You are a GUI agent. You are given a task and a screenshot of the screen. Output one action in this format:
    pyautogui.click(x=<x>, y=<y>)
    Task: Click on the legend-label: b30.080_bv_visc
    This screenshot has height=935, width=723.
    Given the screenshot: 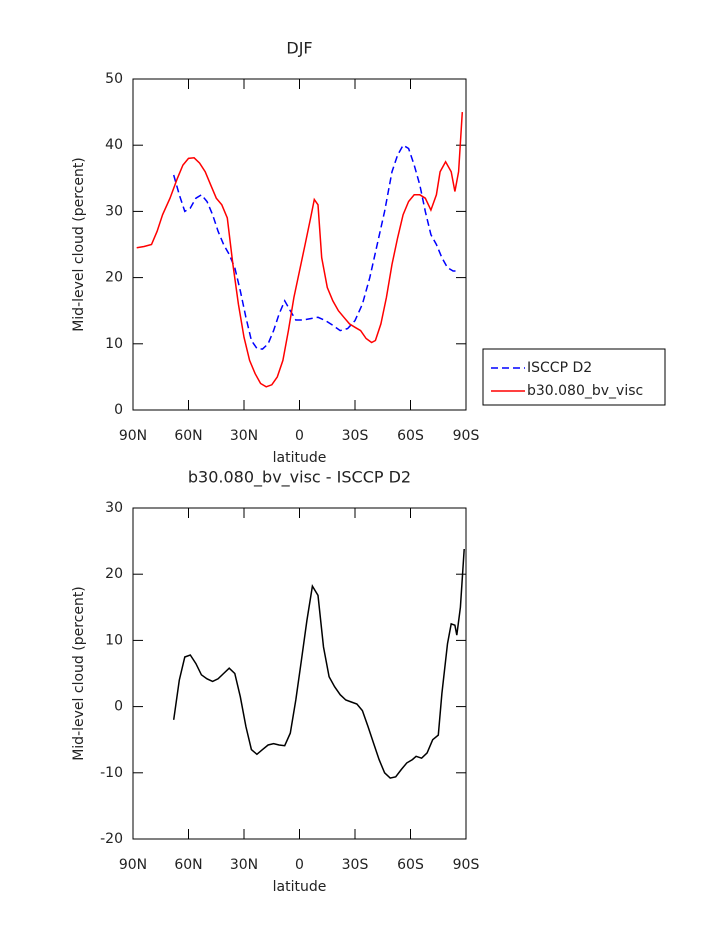 What is the action you would take?
    pyautogui.click(x=585, y=391)
    